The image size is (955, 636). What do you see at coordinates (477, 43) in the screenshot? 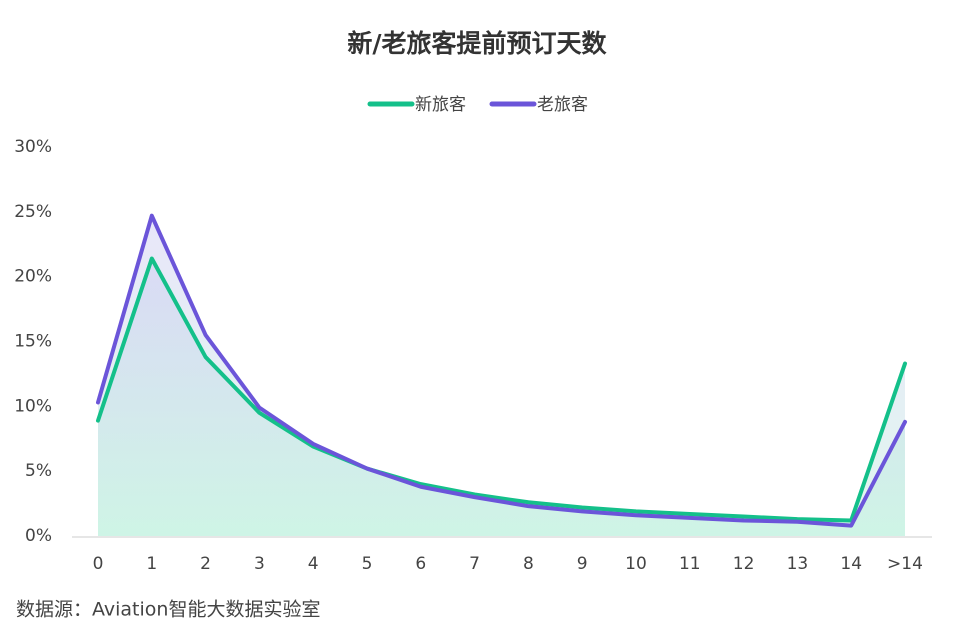
I see `chart-title: 新/老旅客提前预订天数` at bounding box center [477, 43].